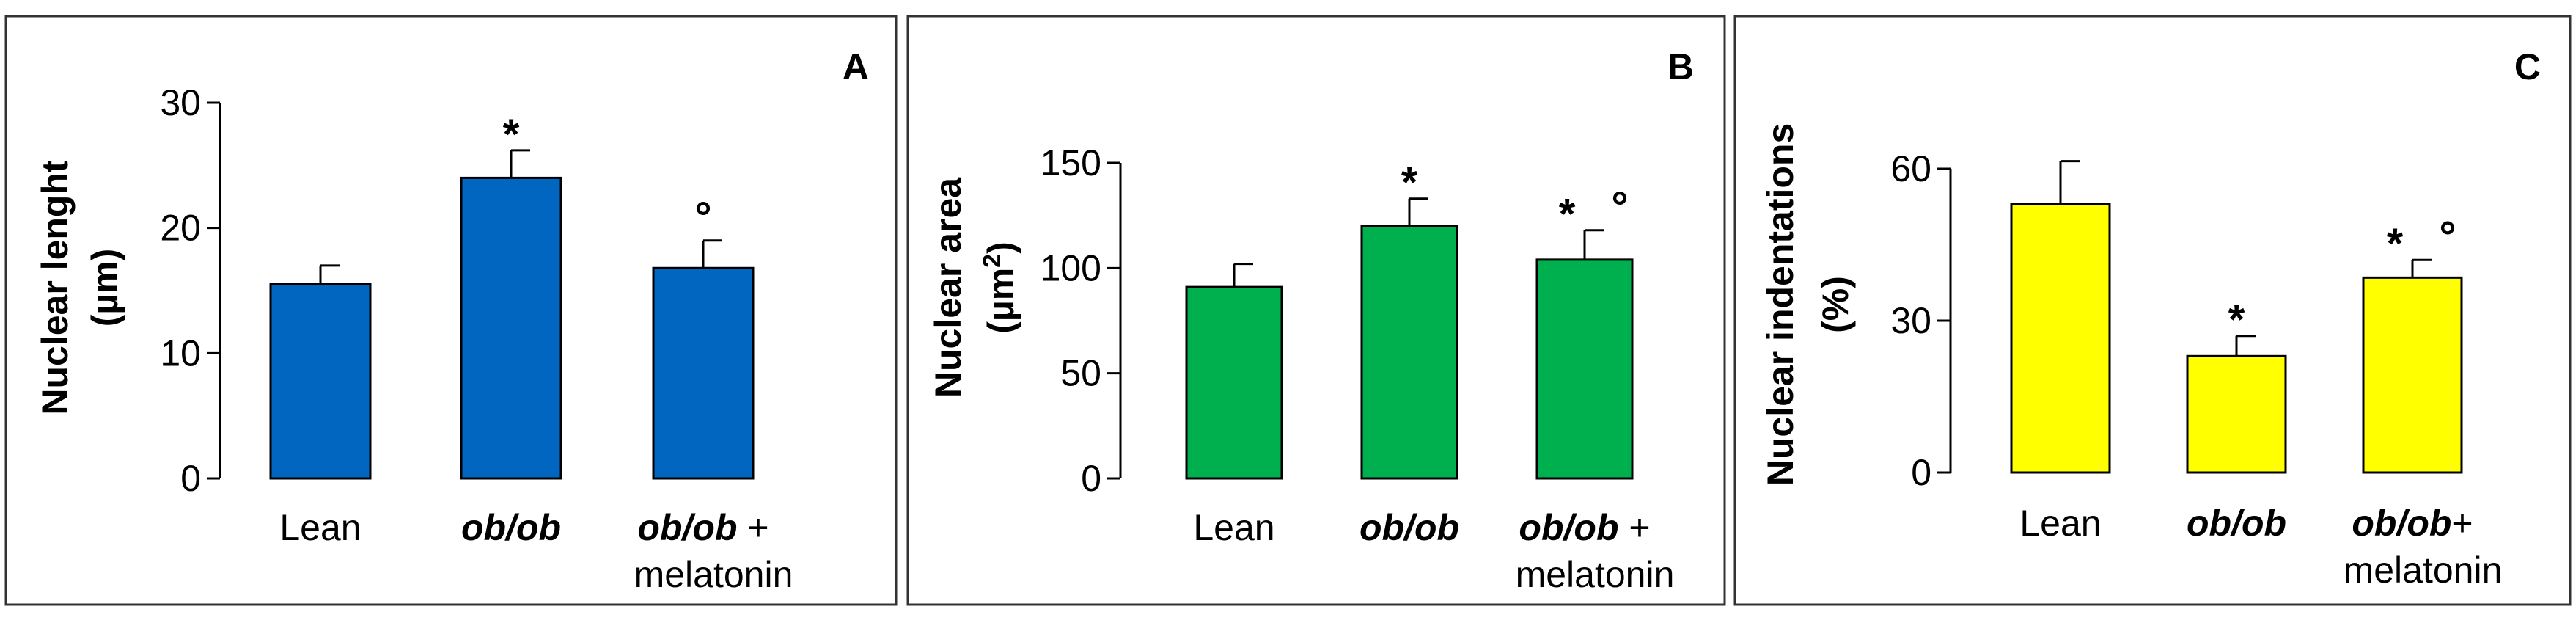  I want to click on y-tick-label: 100, so click(1071, 267).